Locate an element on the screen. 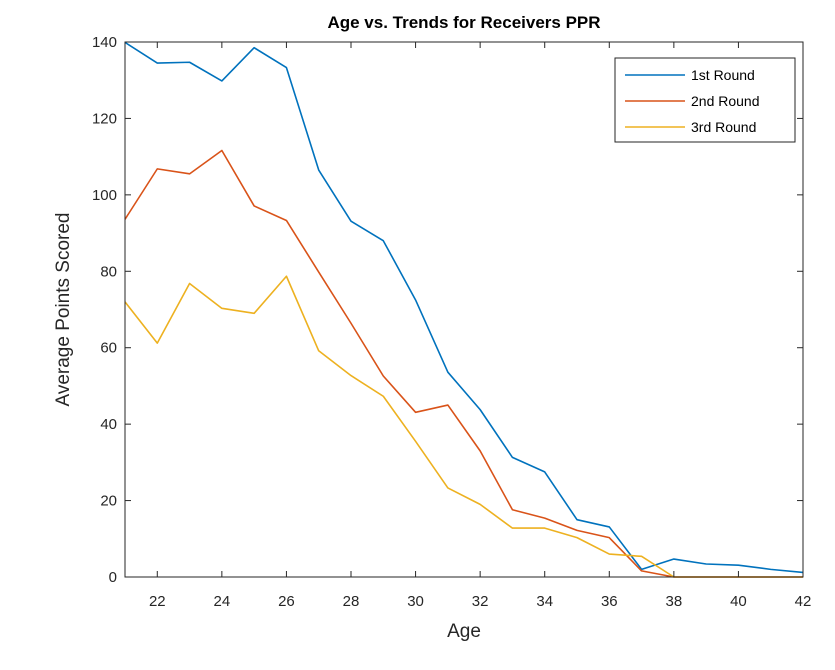 This screenshot has width=835, height=670. y-axis-label: Average Points Scored is located at coordinates (63, 310).